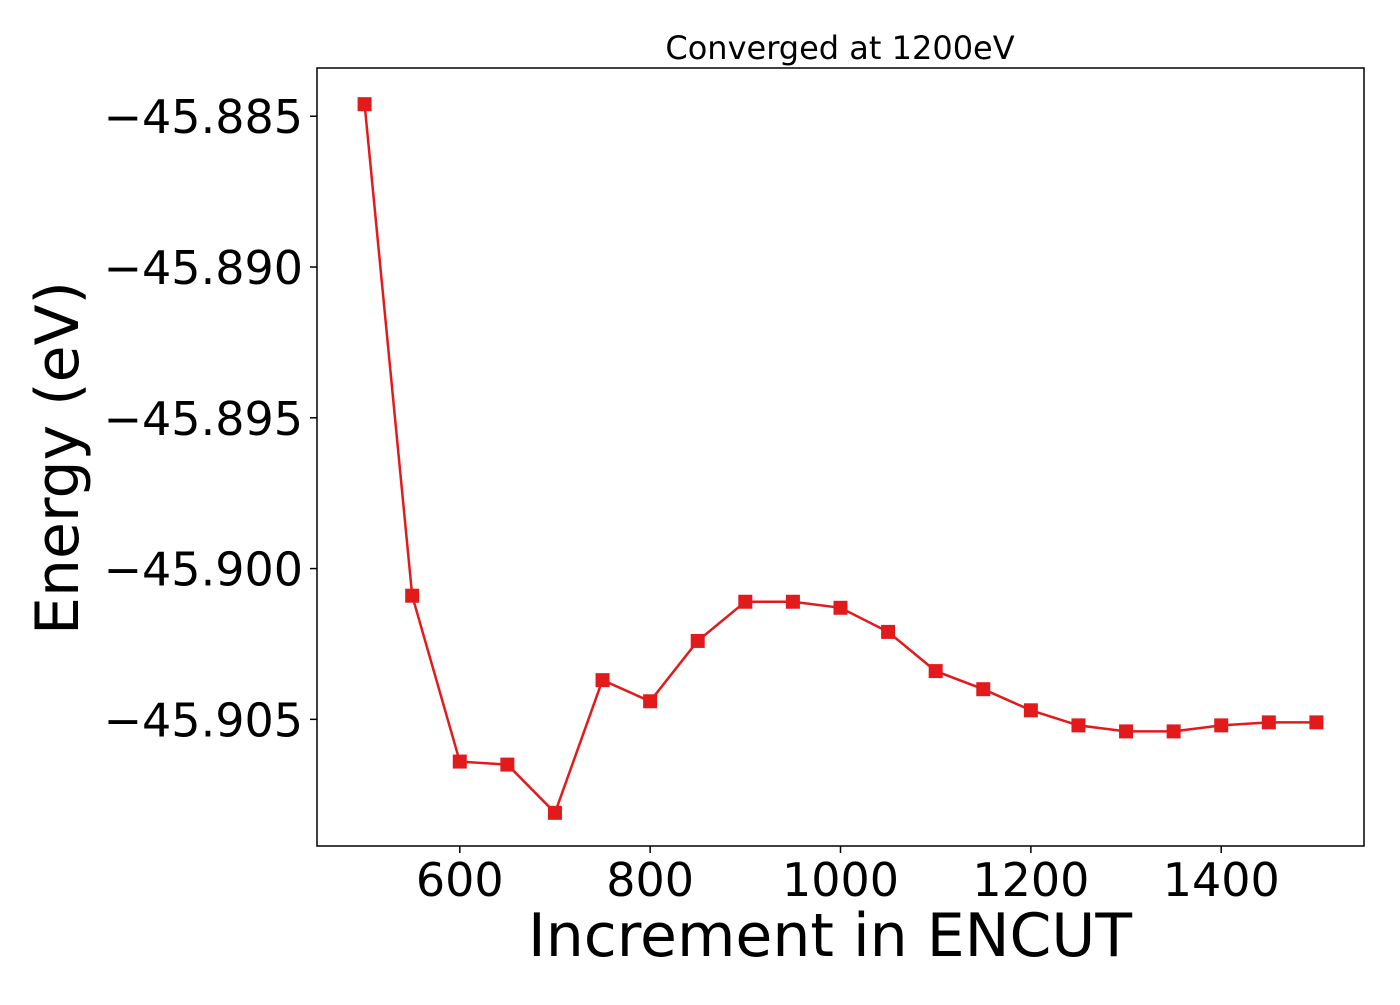 The height and width of the screenshot is (1005, 1400). What do you see at coordinates (204, 720) in the screenshot?
I see `y-tick-label: −45.905` at bounding box center [204, 720].